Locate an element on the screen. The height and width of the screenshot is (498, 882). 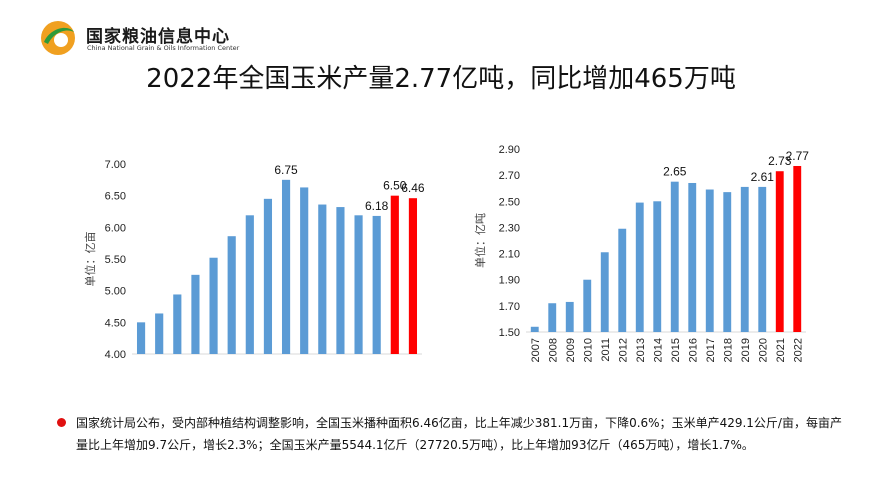
y-tick-label: 4.50 is located at coordinates (115, 323).